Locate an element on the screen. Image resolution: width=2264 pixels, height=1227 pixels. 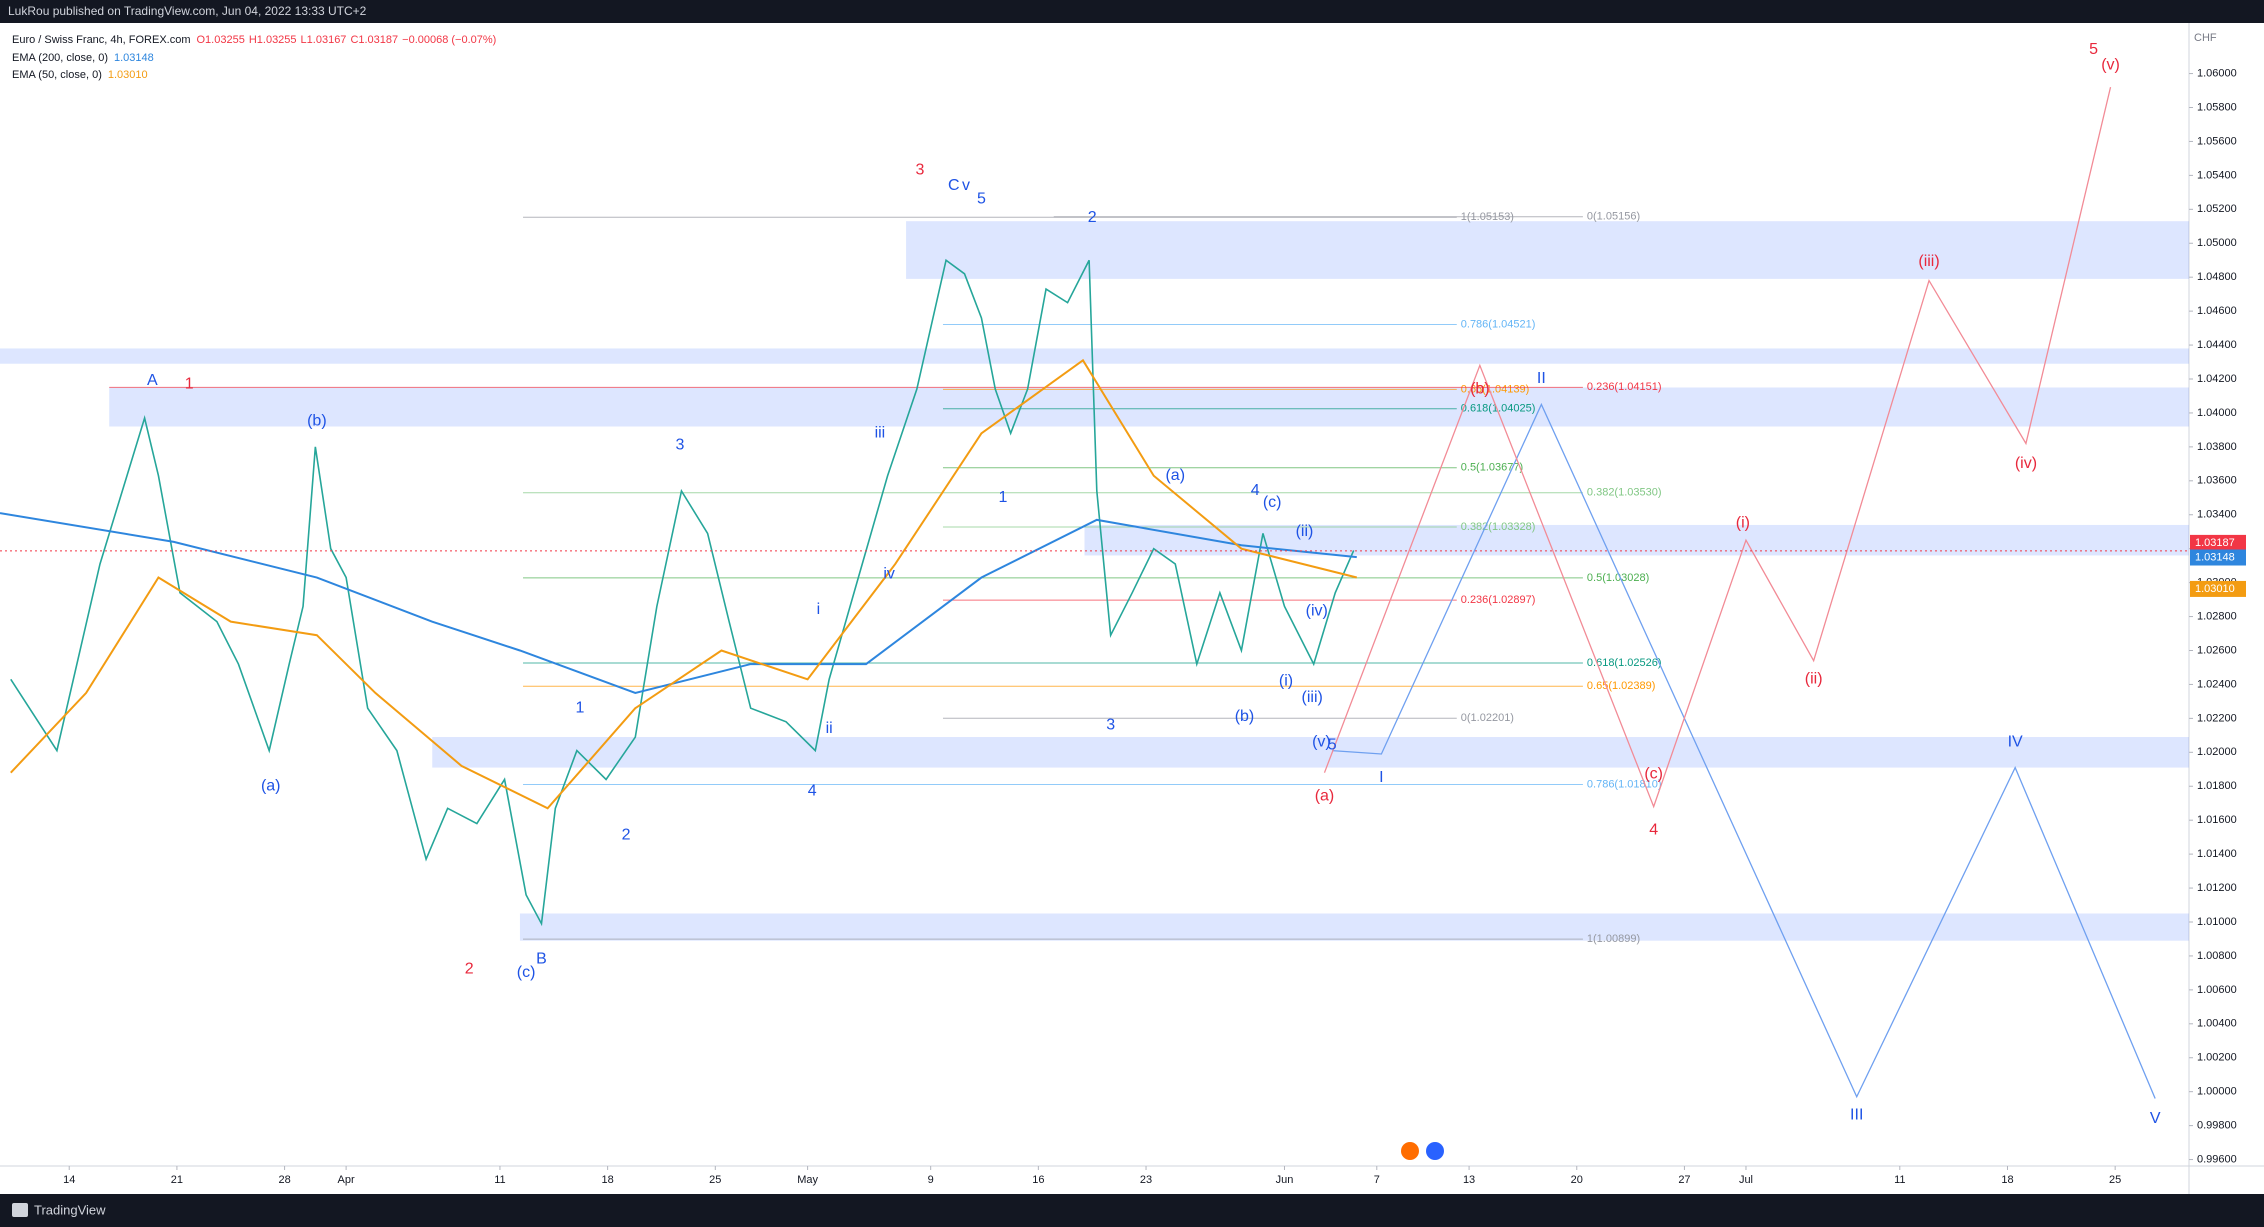
fib-label: 0.618(1.04025) is located at coordinates (1498, 409).